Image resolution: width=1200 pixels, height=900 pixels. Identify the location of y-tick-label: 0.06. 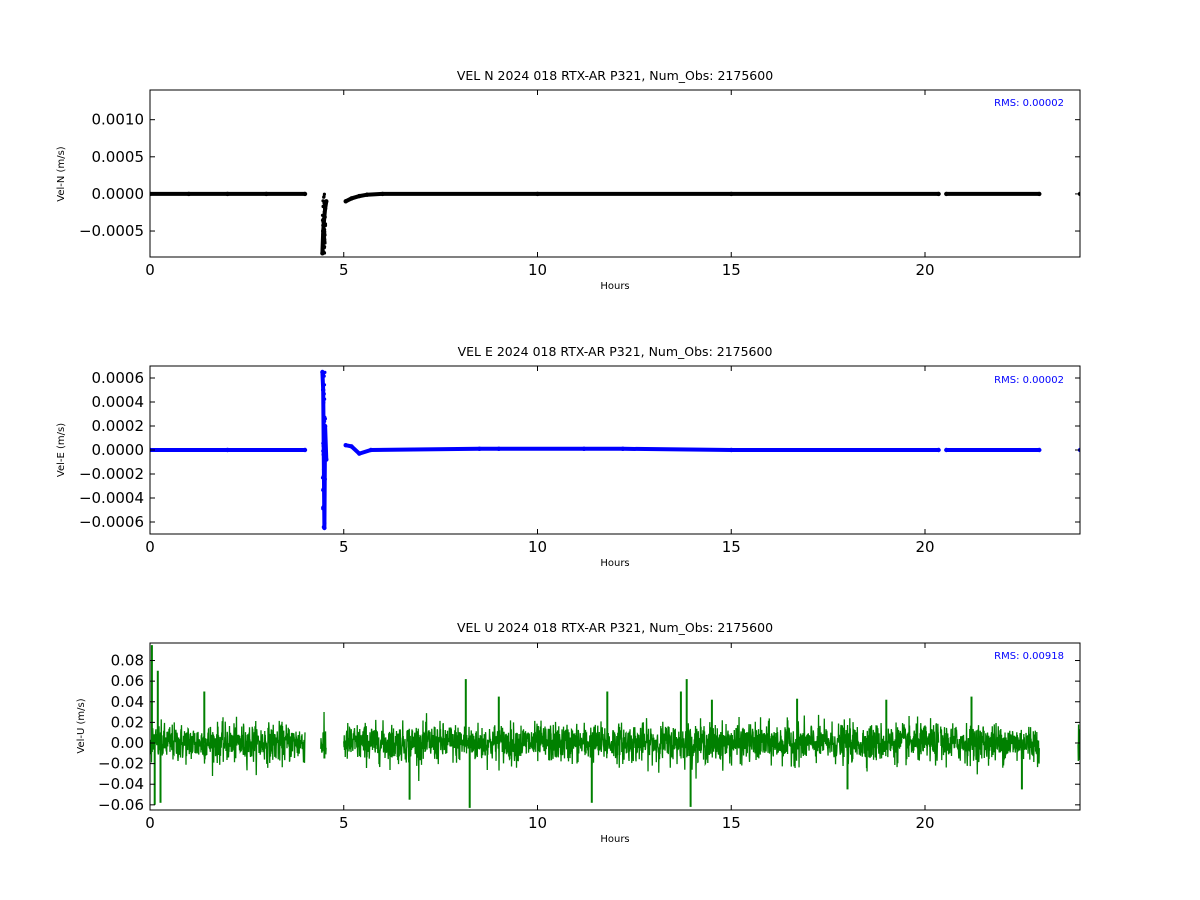
(127, 681).